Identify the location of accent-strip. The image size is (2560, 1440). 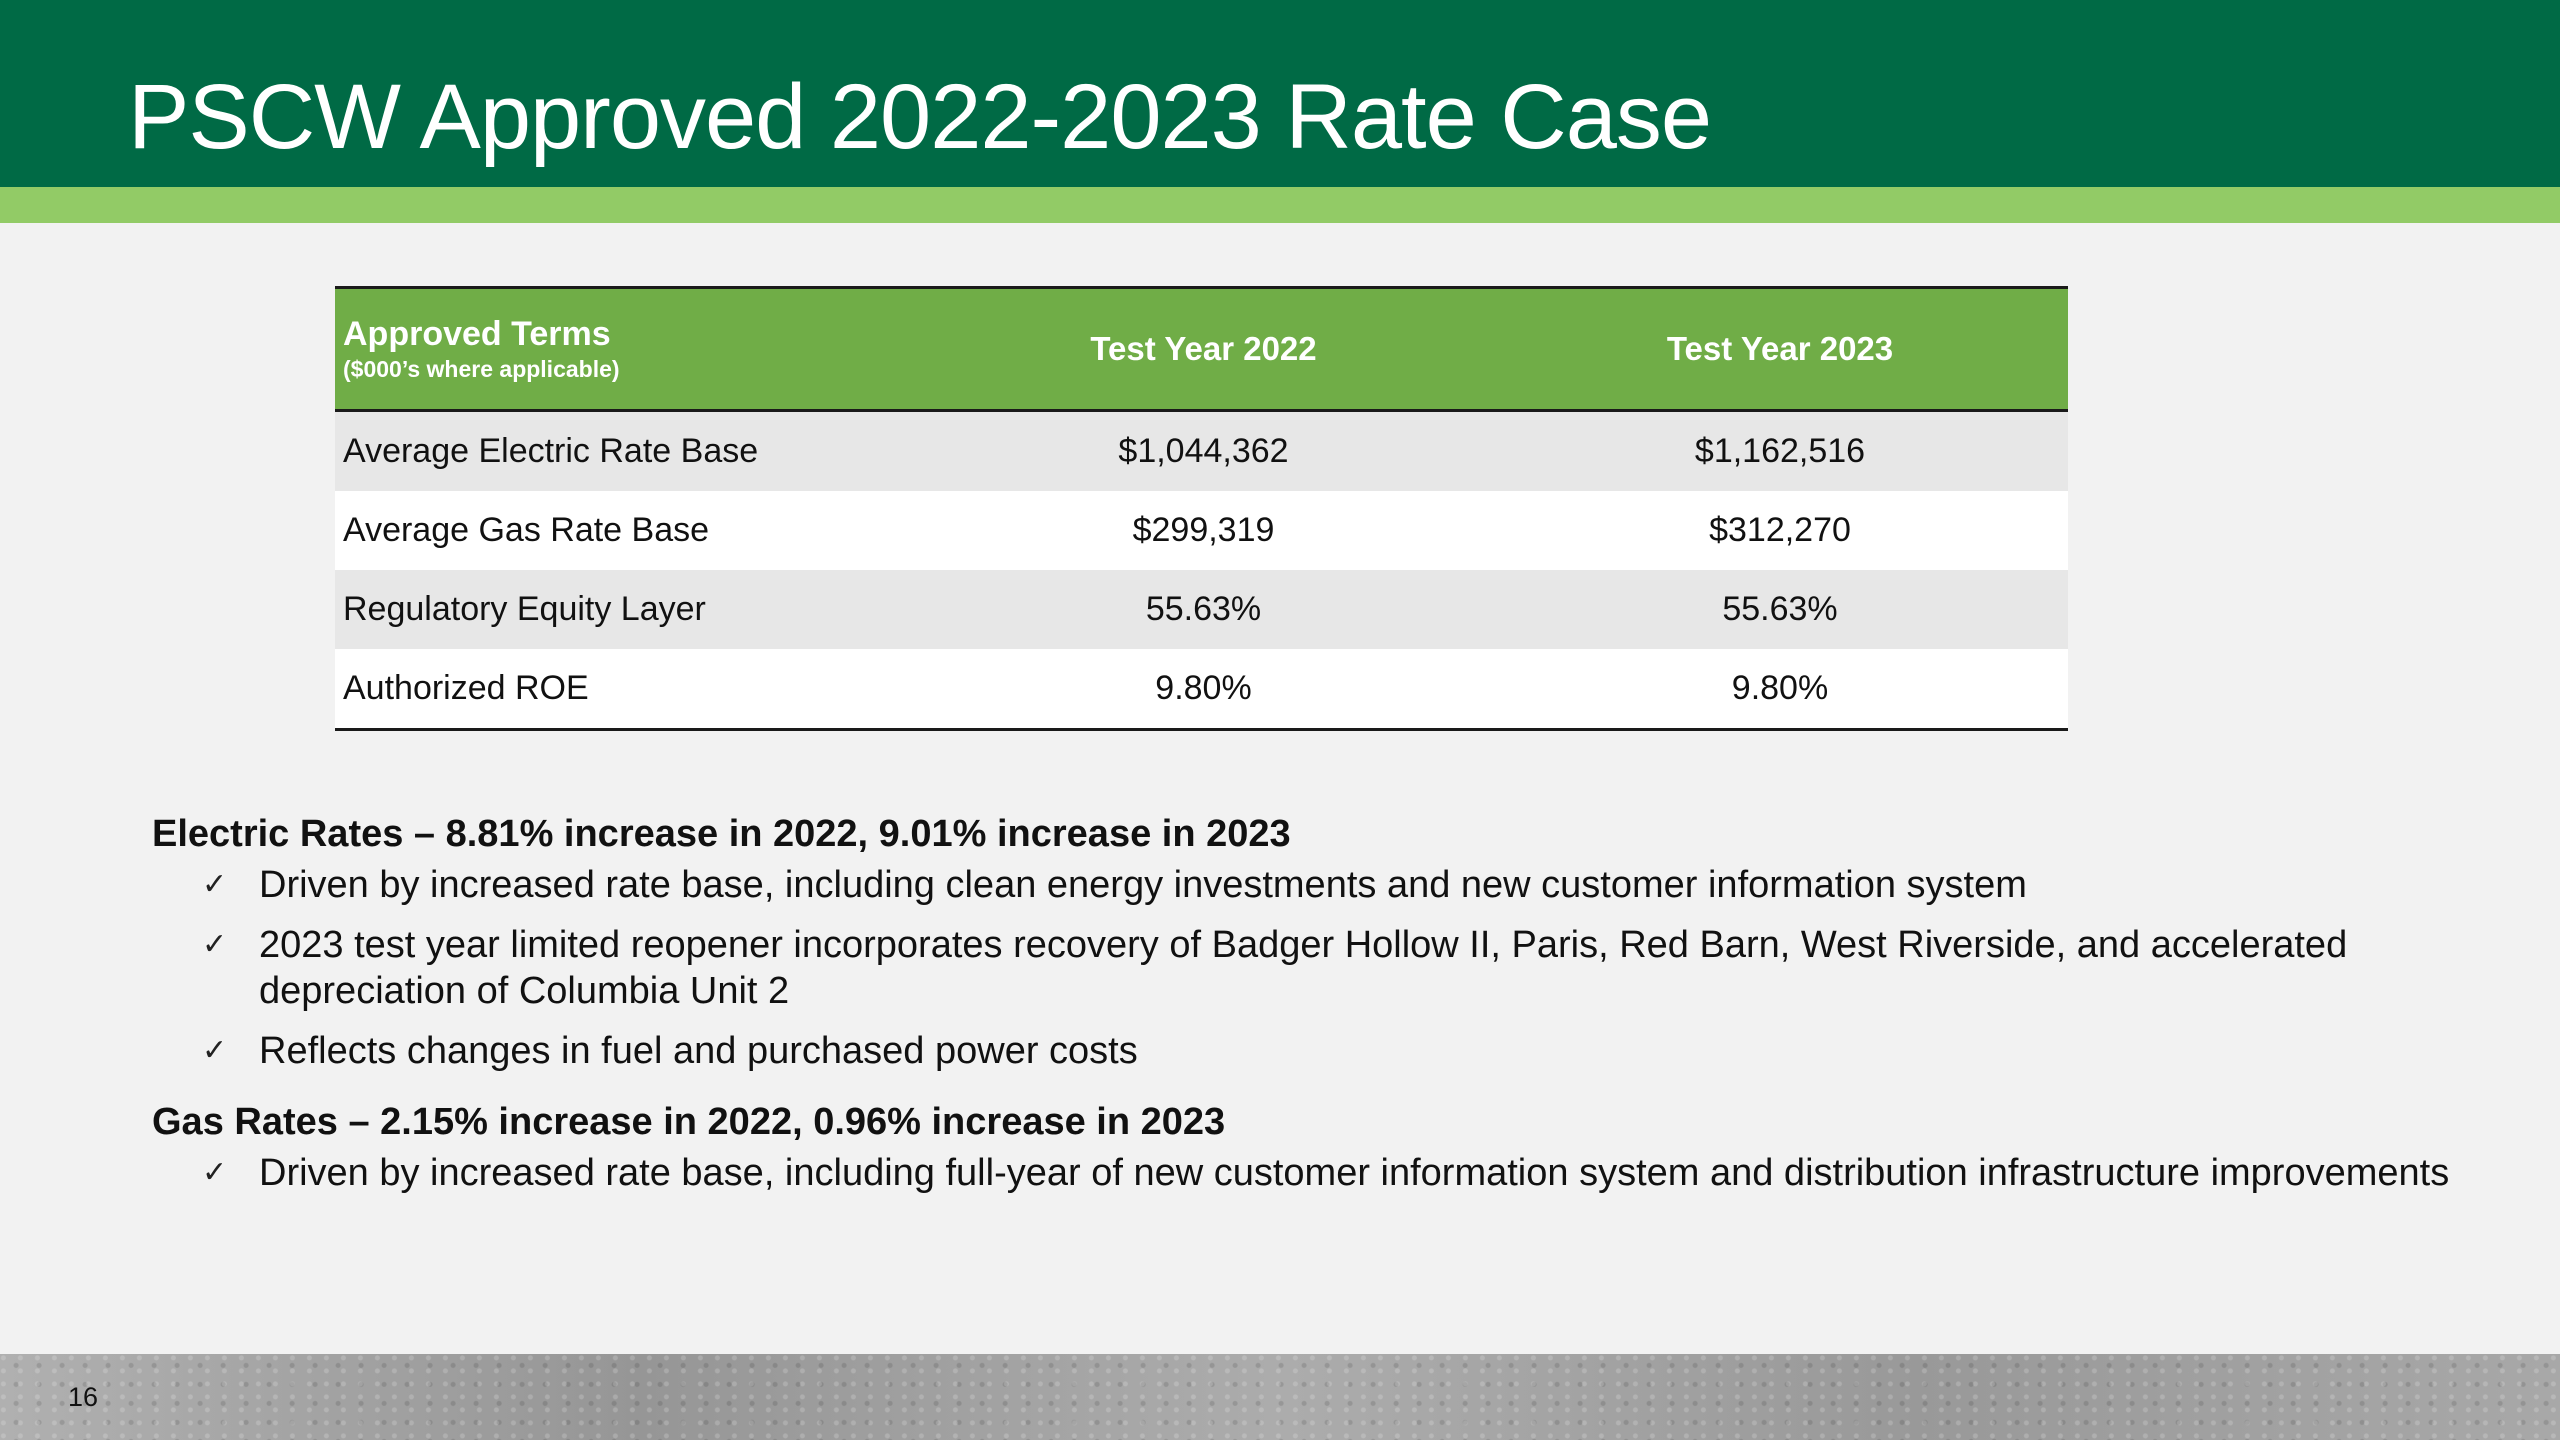
(1280, 205).